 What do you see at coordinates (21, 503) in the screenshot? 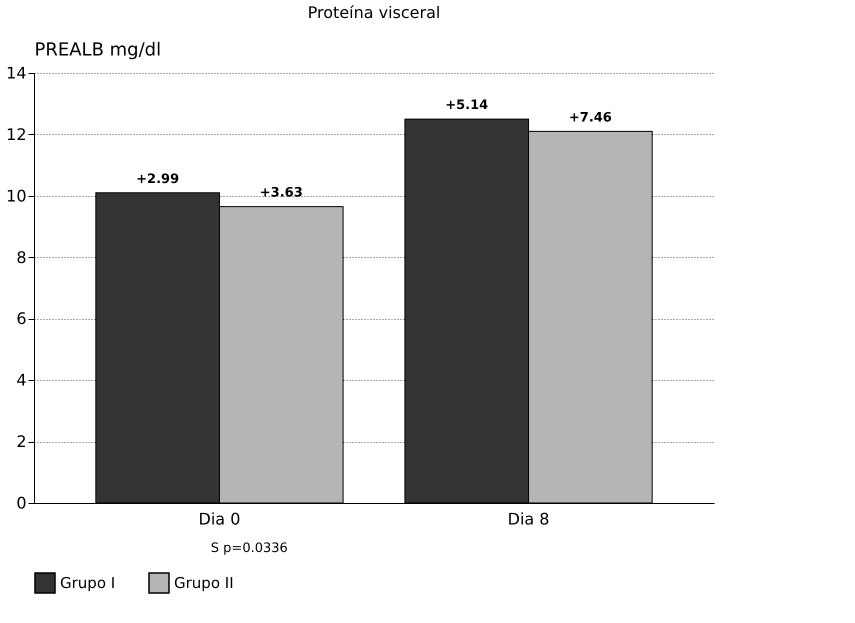
I see `y-tick-label: 0` at bounding box center [21, 503].